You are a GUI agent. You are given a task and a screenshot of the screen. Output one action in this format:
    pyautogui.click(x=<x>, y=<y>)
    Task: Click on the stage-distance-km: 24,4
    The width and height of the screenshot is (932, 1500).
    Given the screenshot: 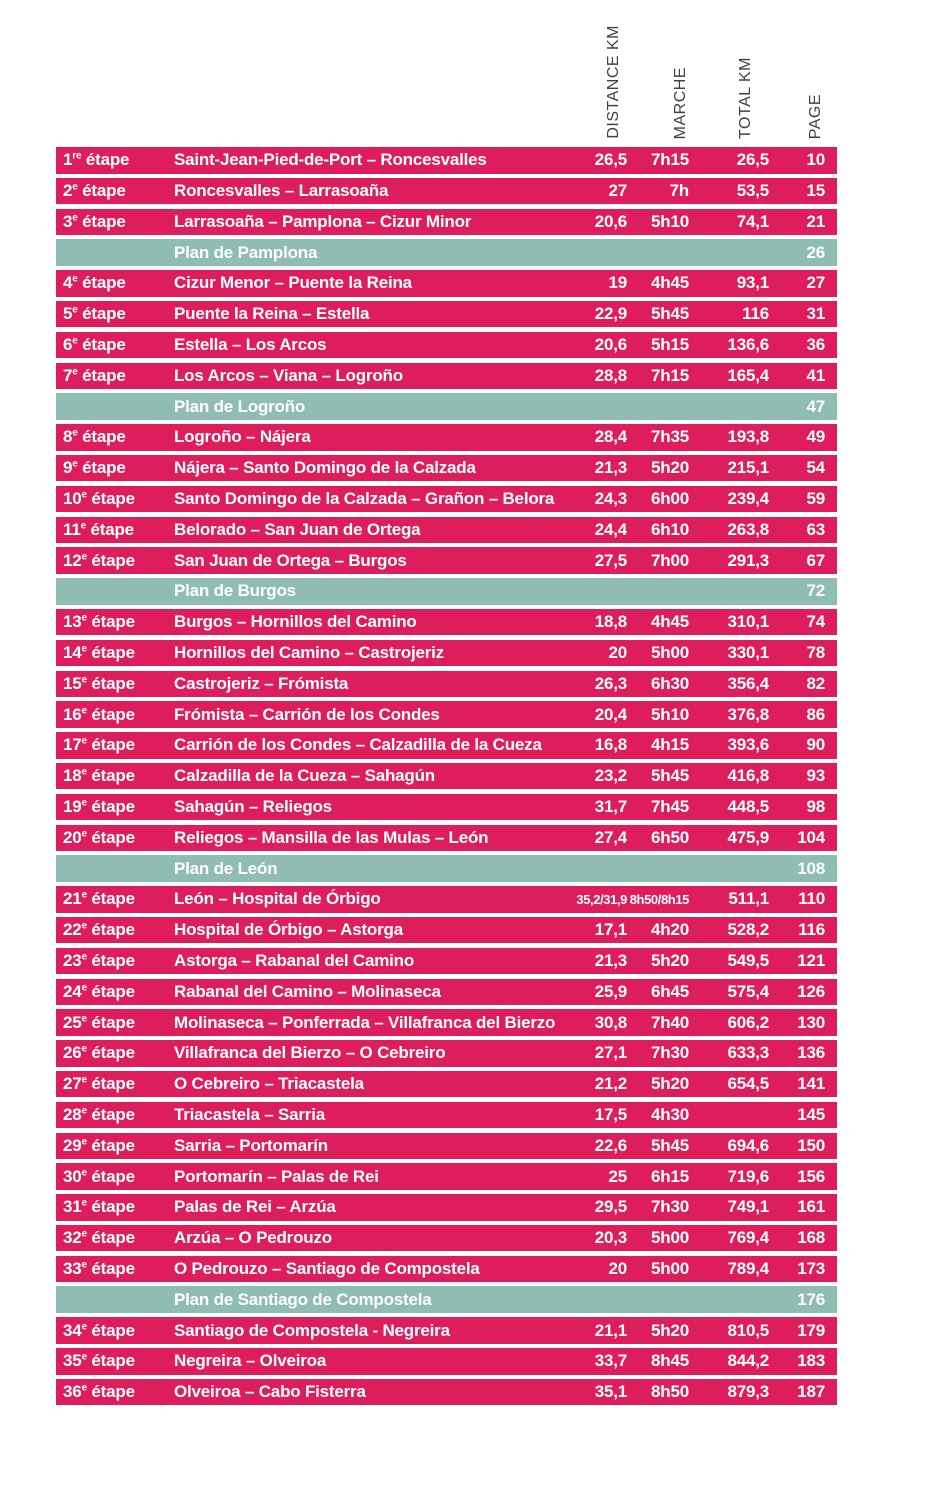 What is the action you would take?
    pyautogui.click(x=610, y=529)
    